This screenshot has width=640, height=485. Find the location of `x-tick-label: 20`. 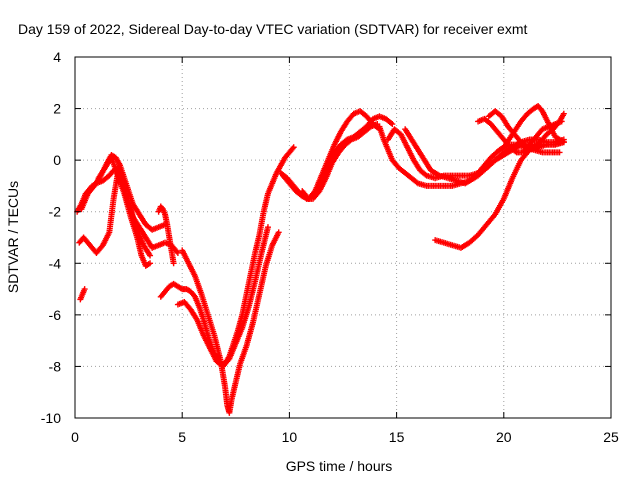

x-tick-label: 20 is located at coordinates (504, 437).